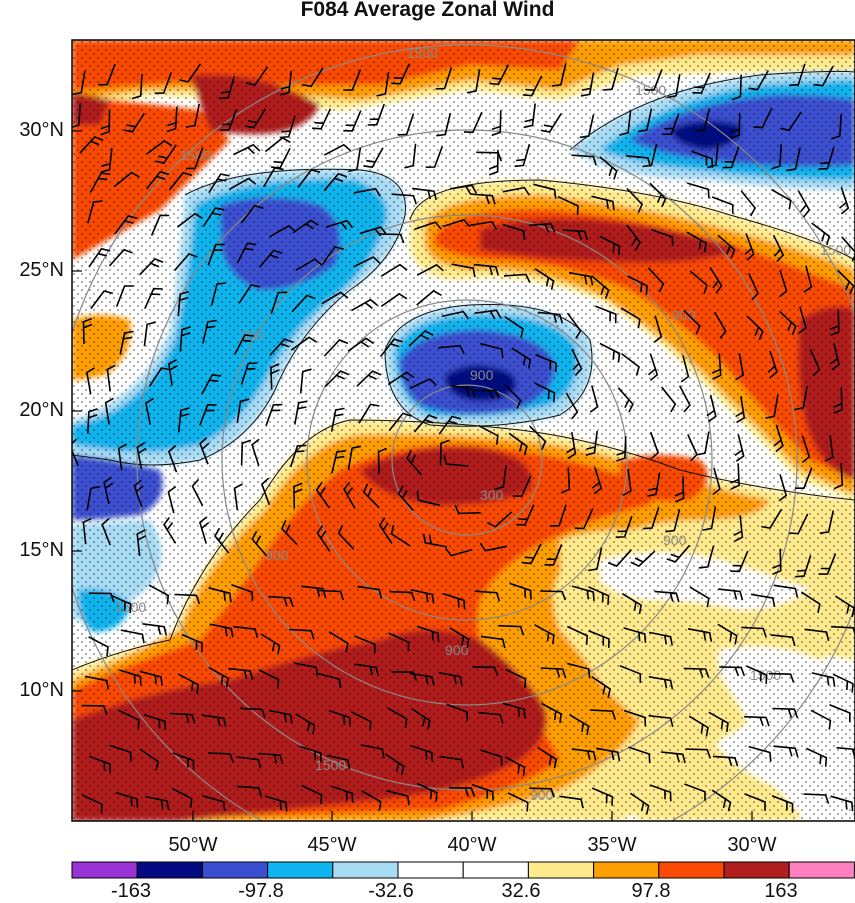  What do you see at coordinates (32, 130) in the screenshot?
I see `lat-label: 30°N` at bounding box center [32, 130].